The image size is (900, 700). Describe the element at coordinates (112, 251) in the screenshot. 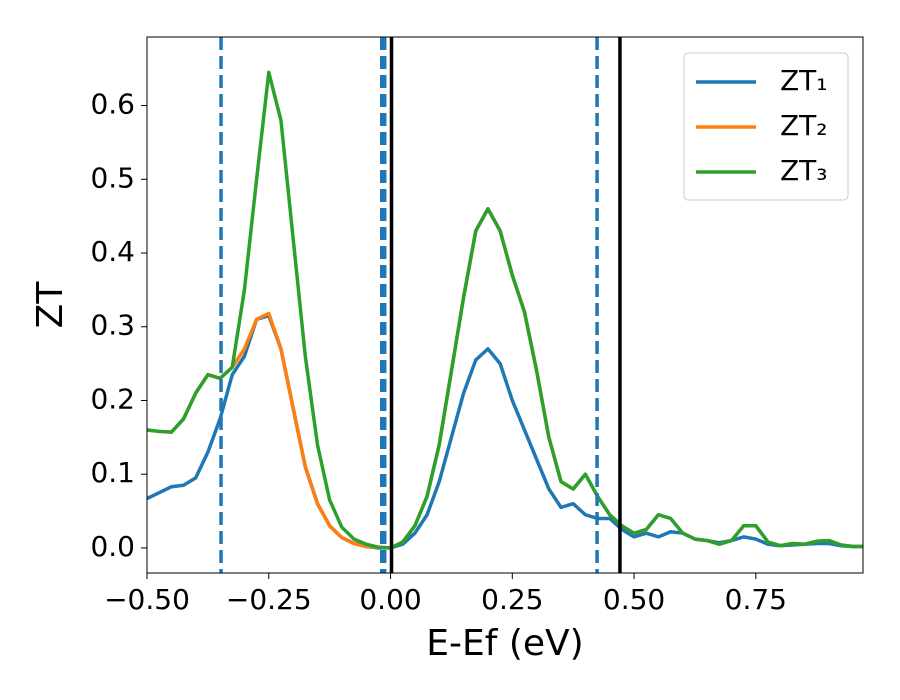

I see `y-tick-label: 0.4` at that location.